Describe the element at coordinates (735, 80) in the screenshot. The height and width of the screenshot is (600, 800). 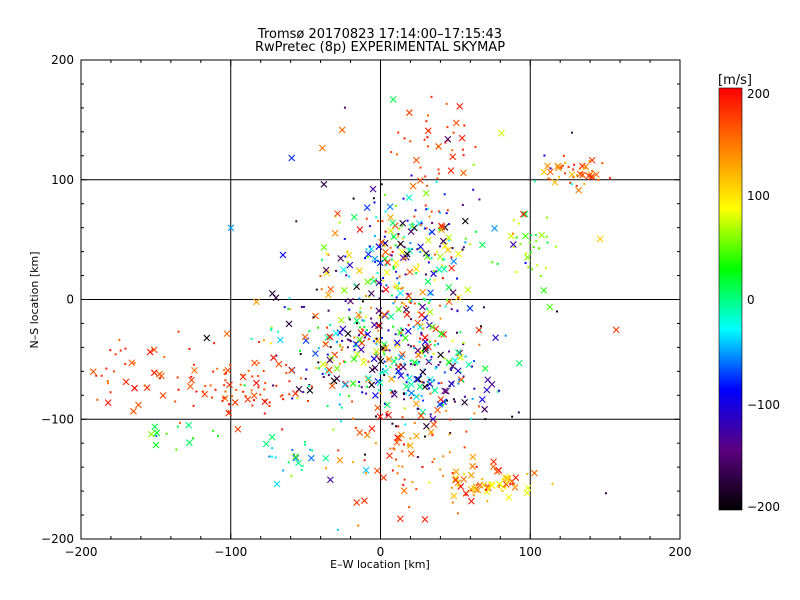
I see `colorbar-label: [m/s]` at that location.